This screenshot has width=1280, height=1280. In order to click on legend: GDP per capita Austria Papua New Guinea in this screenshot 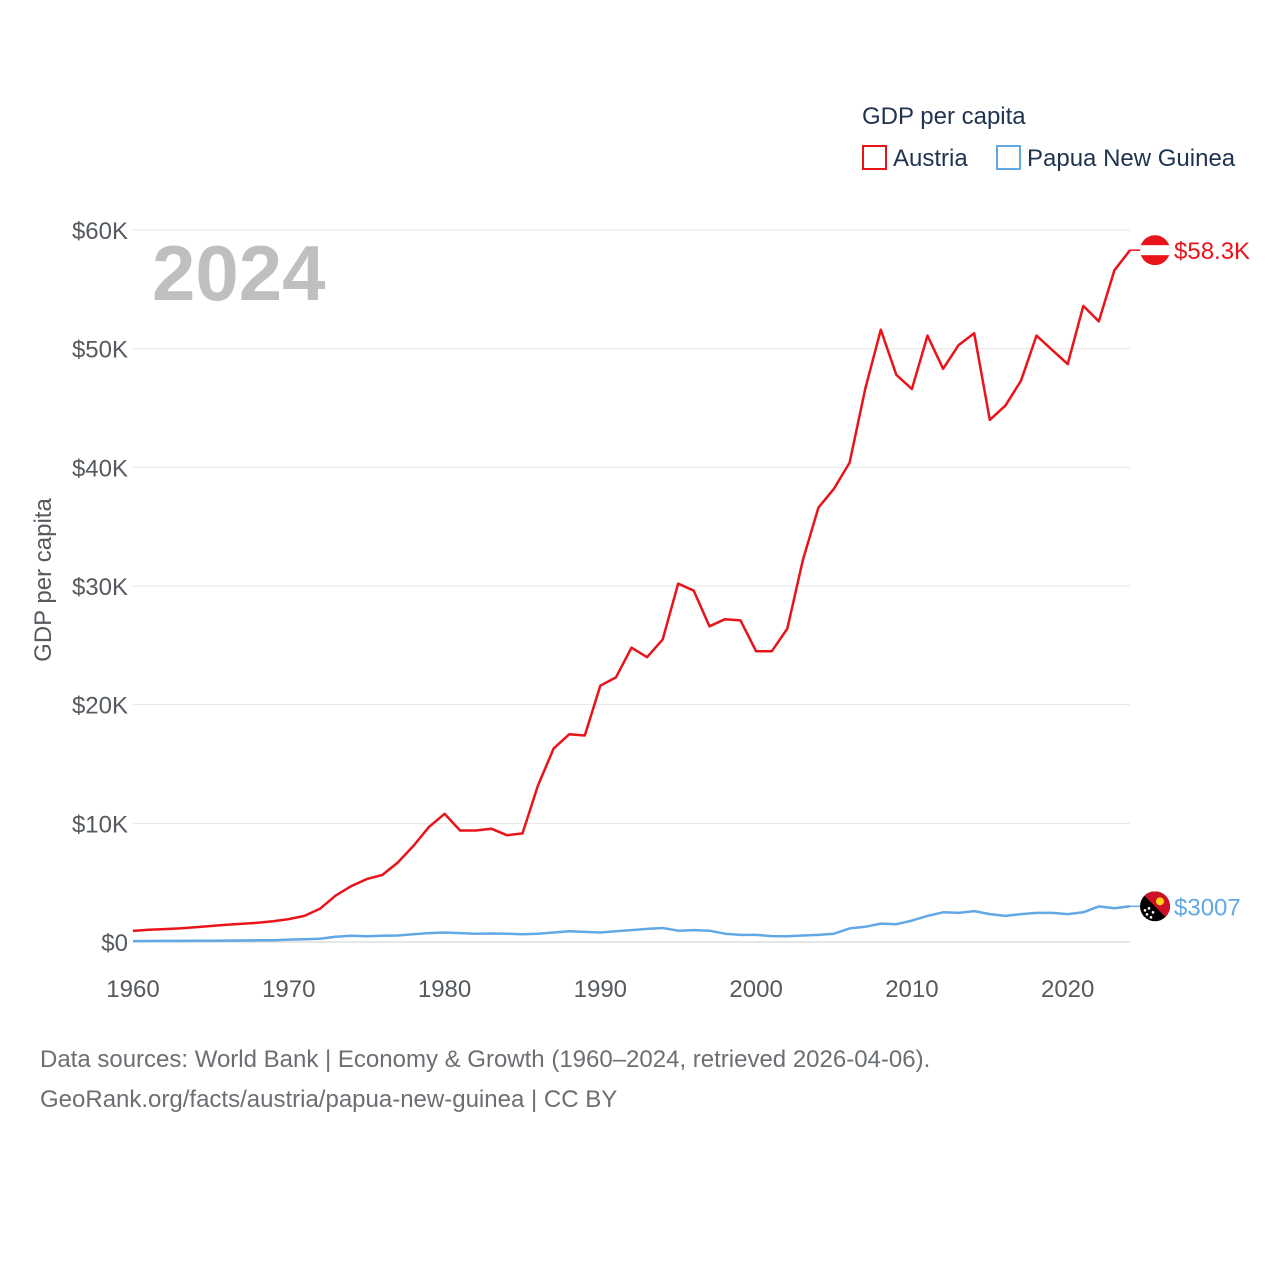, I will do `click(1049, 137)`.